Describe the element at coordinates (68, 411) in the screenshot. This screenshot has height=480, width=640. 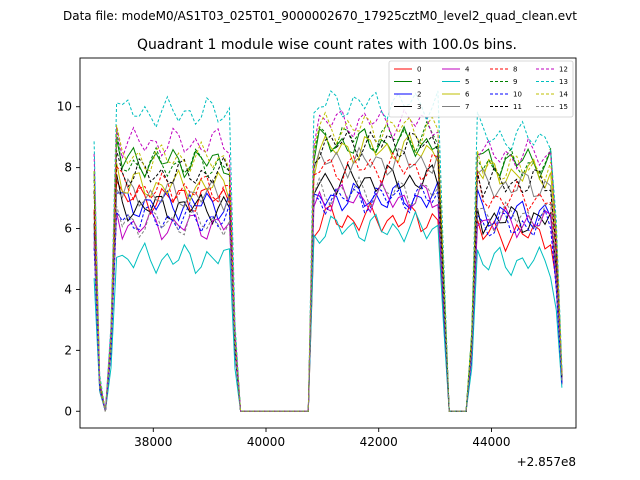
I see `y-tick-label: 0` at that location.